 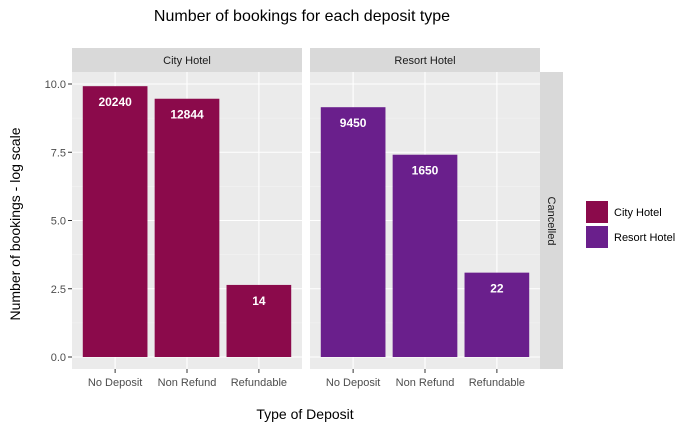 What do you see at coordinates (58, 153) in the screenshot?
I see `y-tick-label: 7.5` at bounding box center [58, 153].